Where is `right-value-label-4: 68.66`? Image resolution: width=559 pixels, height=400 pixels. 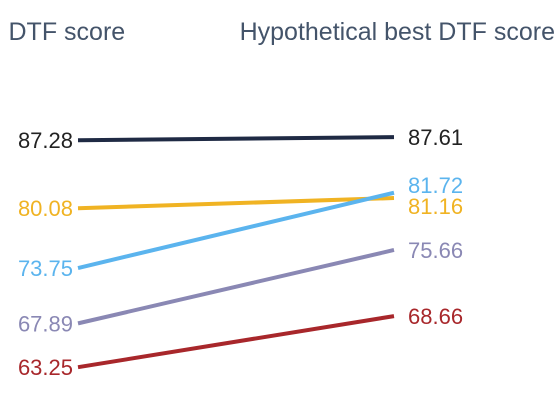 right-value-label-4: 68.66 is located at coordinates (435, 316).